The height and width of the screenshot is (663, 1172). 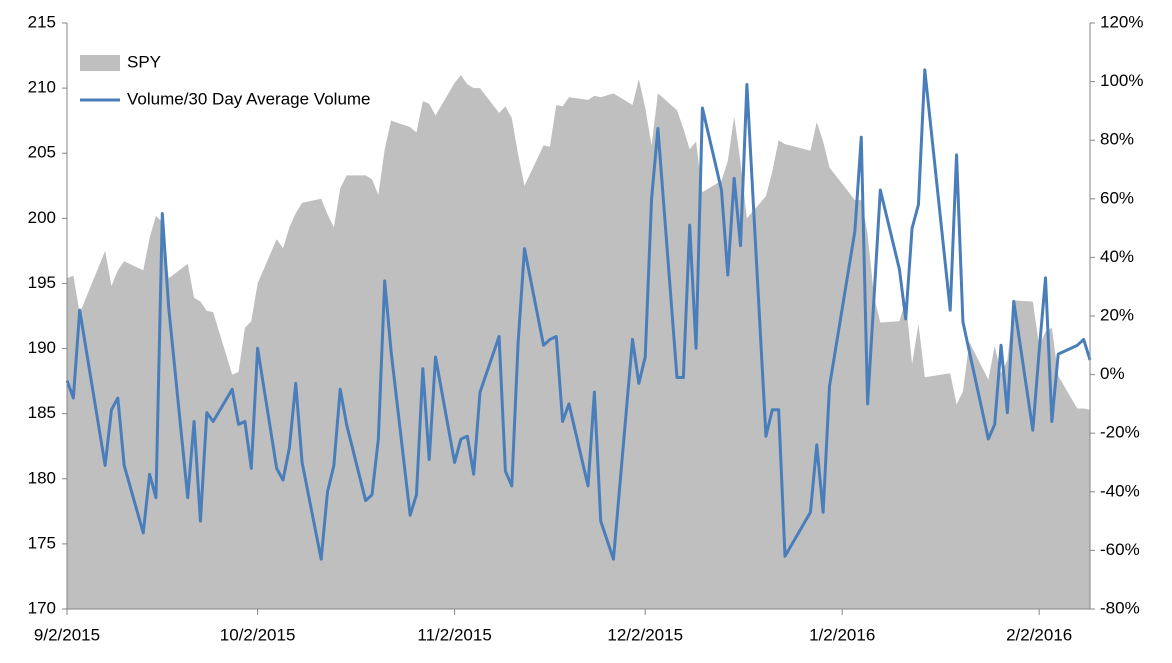 I want to click on legend-label: Volume/30 Day Average Volume, so click(x=249, y=98).